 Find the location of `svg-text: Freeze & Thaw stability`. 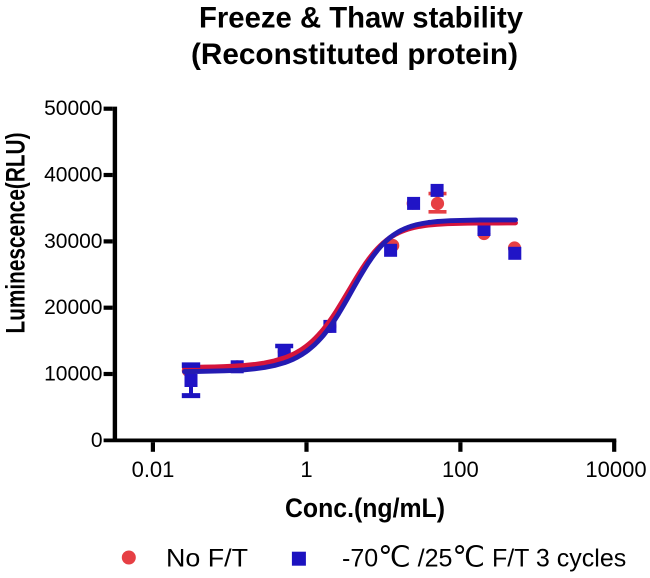

svg-text: Freeze & Thaw stability is located at coordinates (361, 18).